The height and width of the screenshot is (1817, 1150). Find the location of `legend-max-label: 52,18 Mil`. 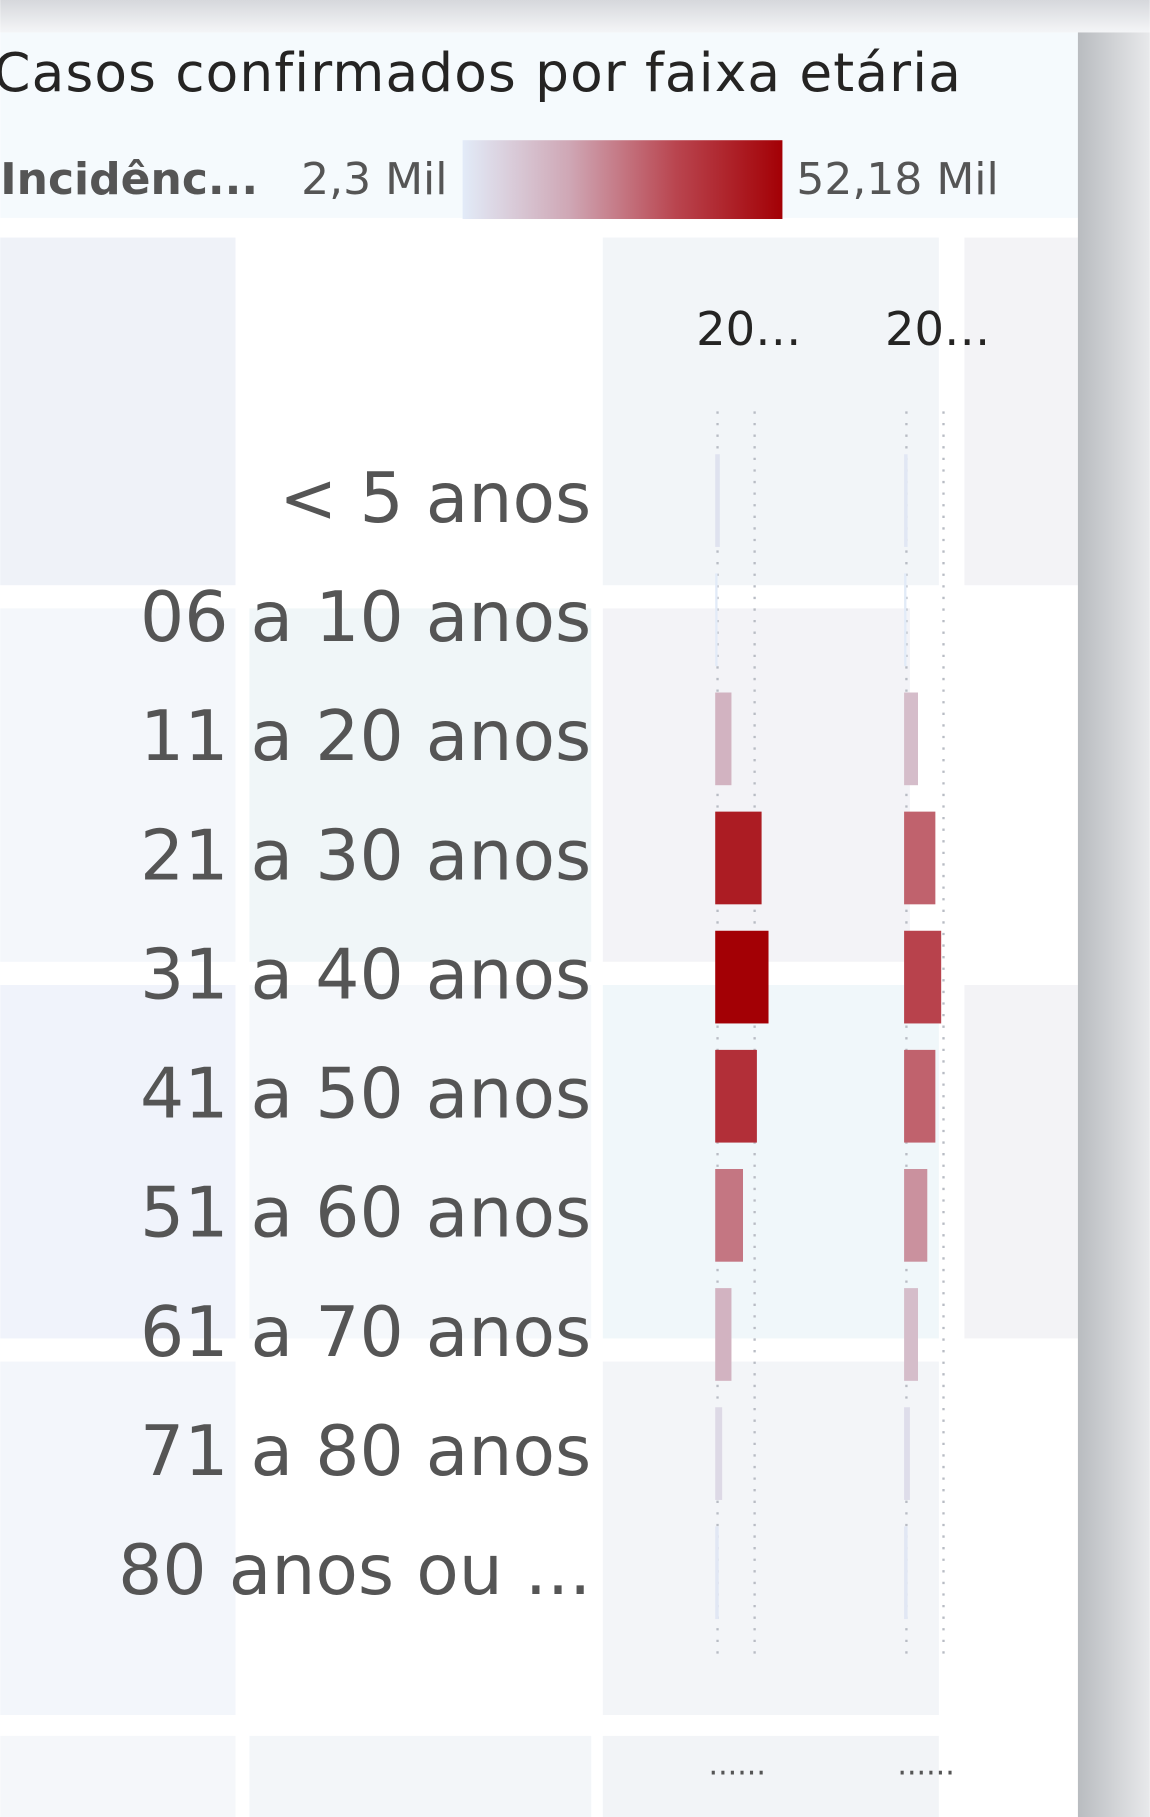

legend-max-label: 52,18 Mil is located at coordinates (897, 179).